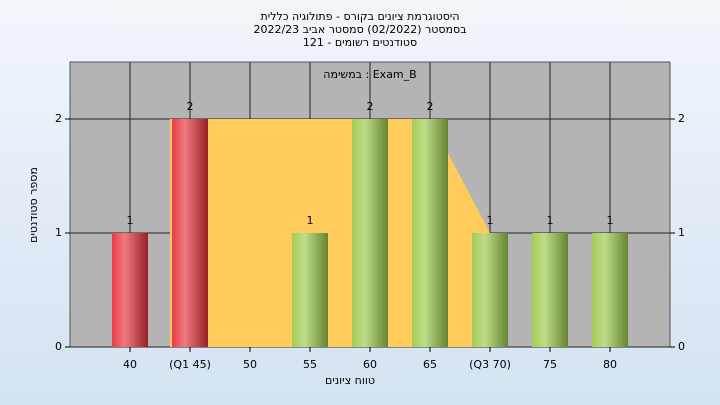  Describe the element at coordinates (370, 364) in the screenshot. I see `x-tick-label: 60` at that location.